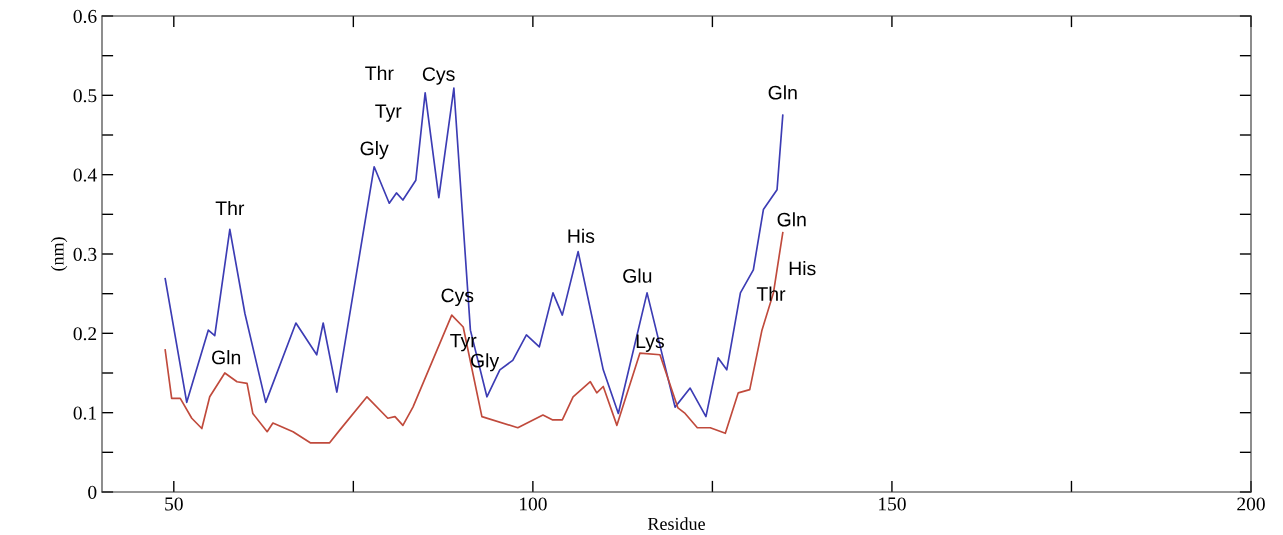 The width and height of the screenshot is (1283, 535). What do you see at coordinates (85, 334) in the screenshot?
I see `y-tick-label: 0.2` at bounding box center [85, 334].